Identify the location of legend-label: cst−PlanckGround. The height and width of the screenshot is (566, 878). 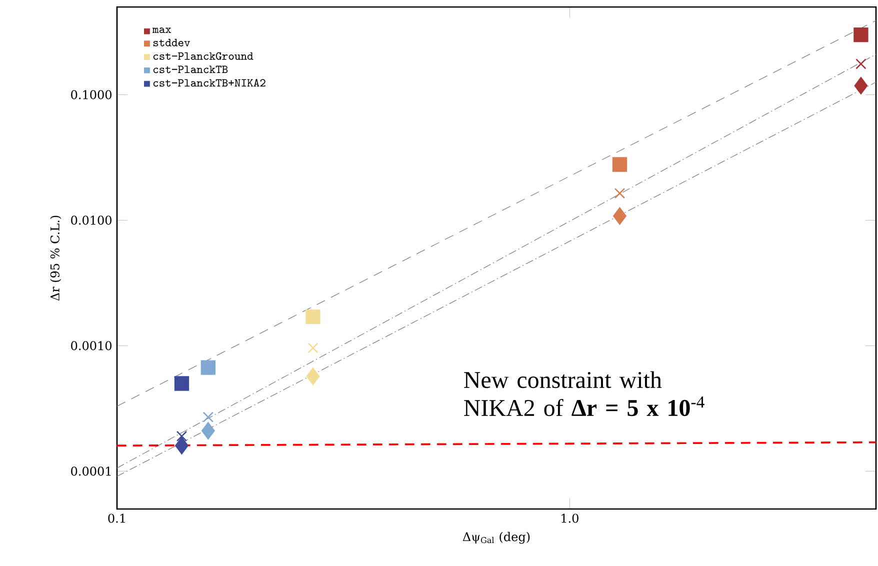
(203, 56).